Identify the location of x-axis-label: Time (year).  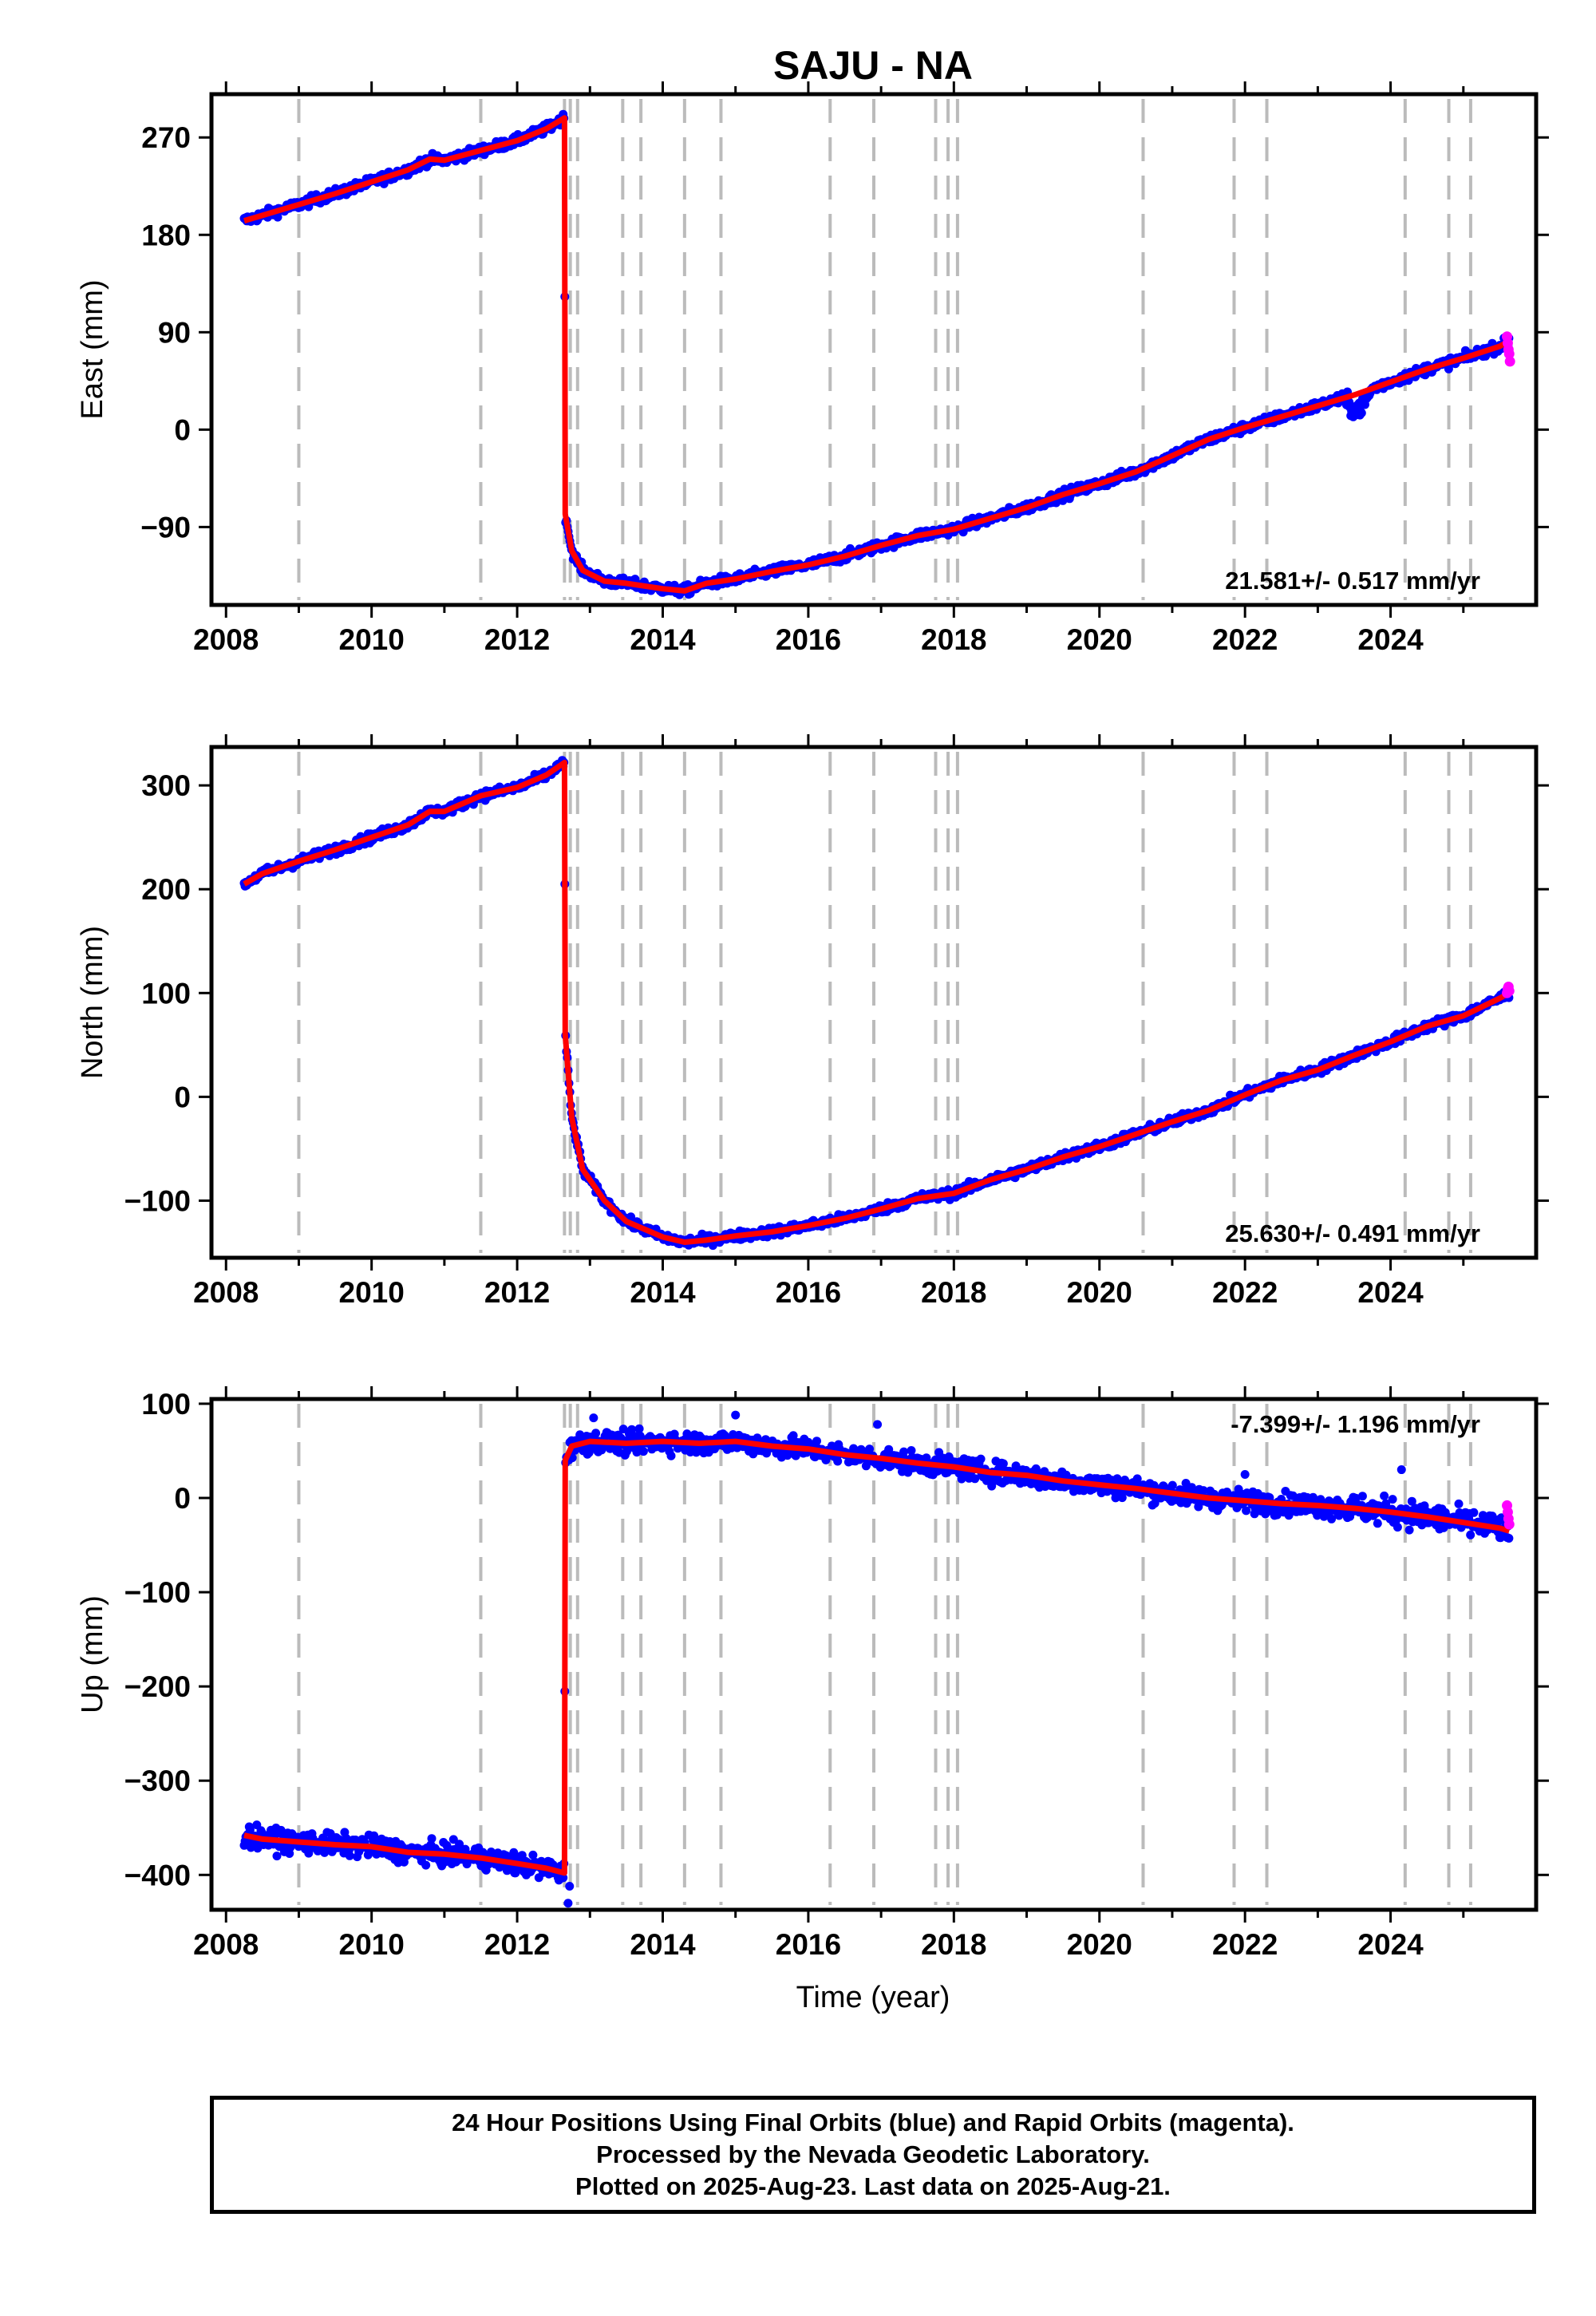
(873, 1997).